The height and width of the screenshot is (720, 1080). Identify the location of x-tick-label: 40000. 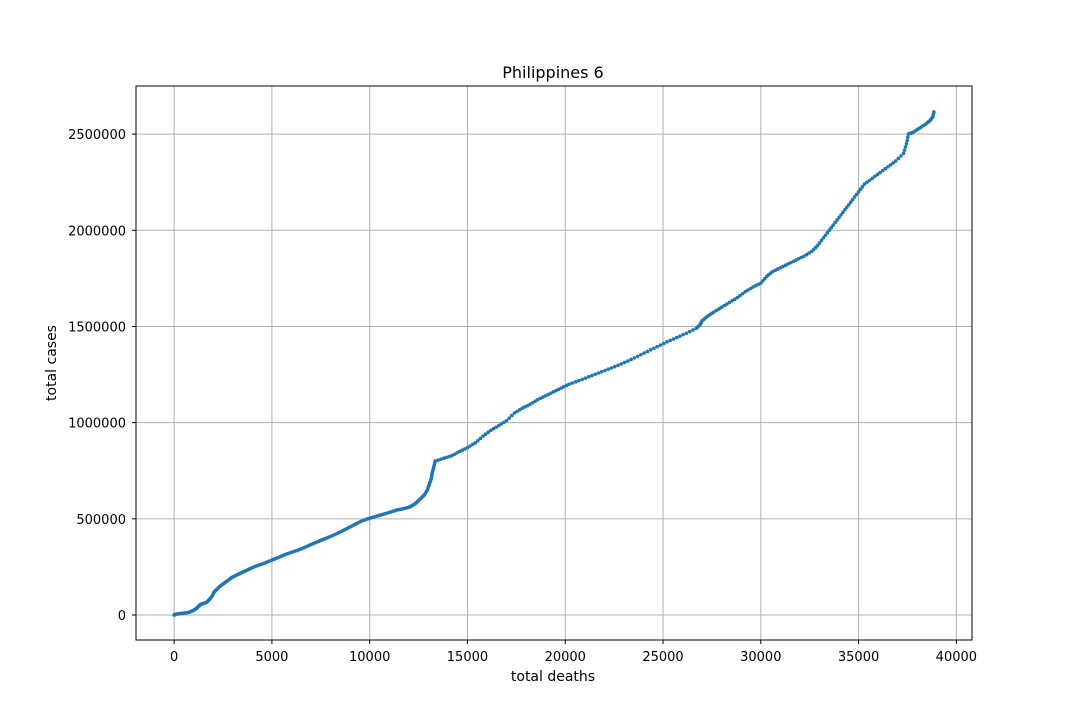
(956, 657).